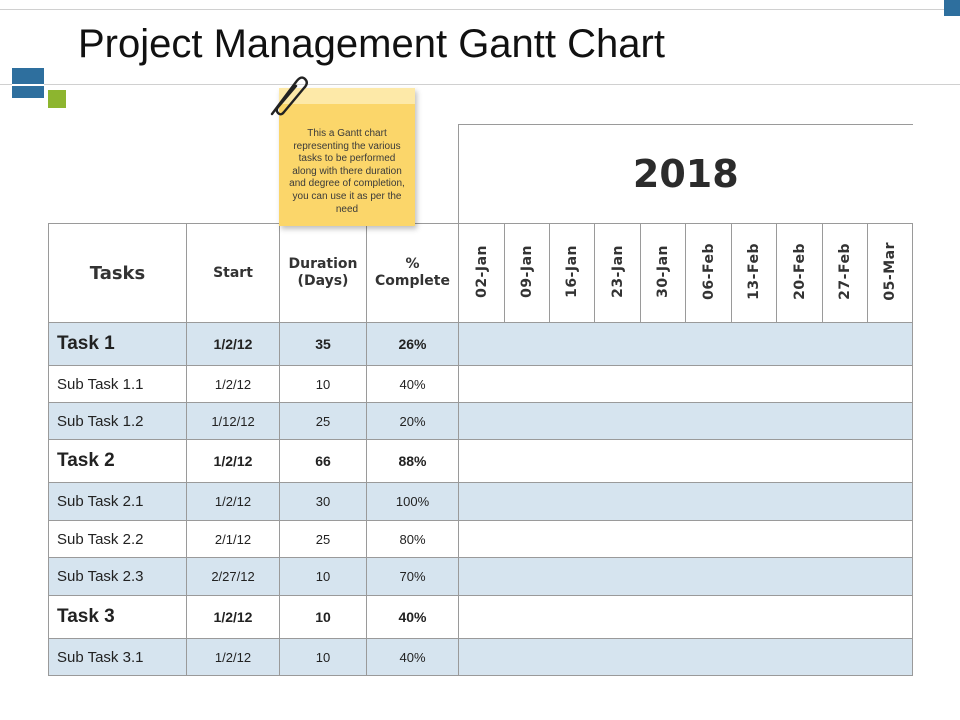 This screenshot has width=960, height=720. I want to click on date-label: 27-Feb, so click(845, 271).